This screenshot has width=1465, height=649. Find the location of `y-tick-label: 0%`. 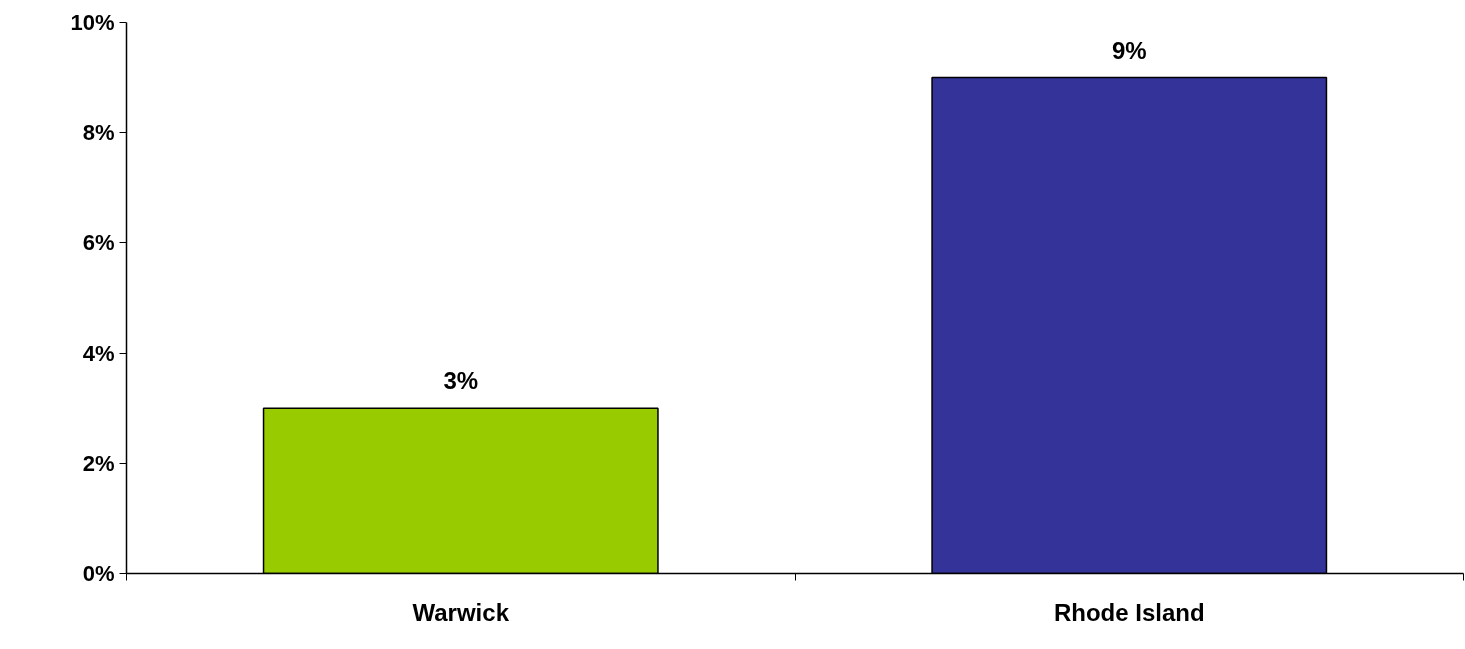

y-tick-label: 0% is located at coordinates (98, 573).